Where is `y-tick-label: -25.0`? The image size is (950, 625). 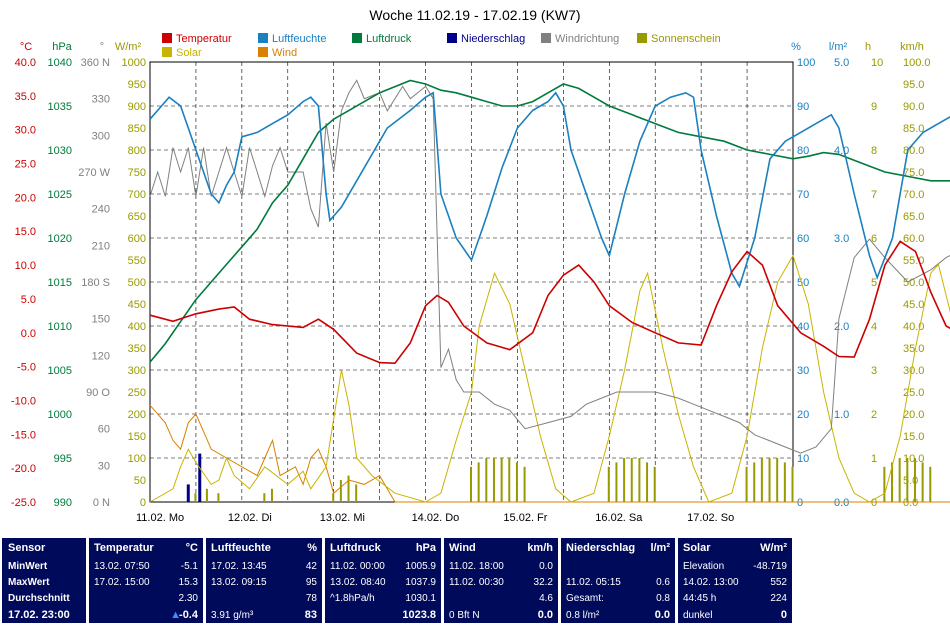 y-tick-label: -25.0 is located at coordinates (23, 503).